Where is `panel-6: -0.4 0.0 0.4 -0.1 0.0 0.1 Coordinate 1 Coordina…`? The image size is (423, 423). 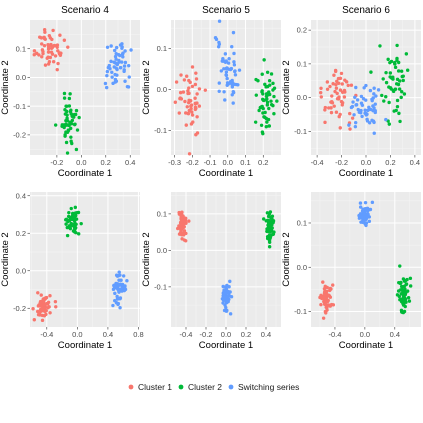
panel-6: -0.4 0.0 0.4 -0.1 0.0 0.1 Coordinate 1 Coordina… is located at coordinates (351, 271).